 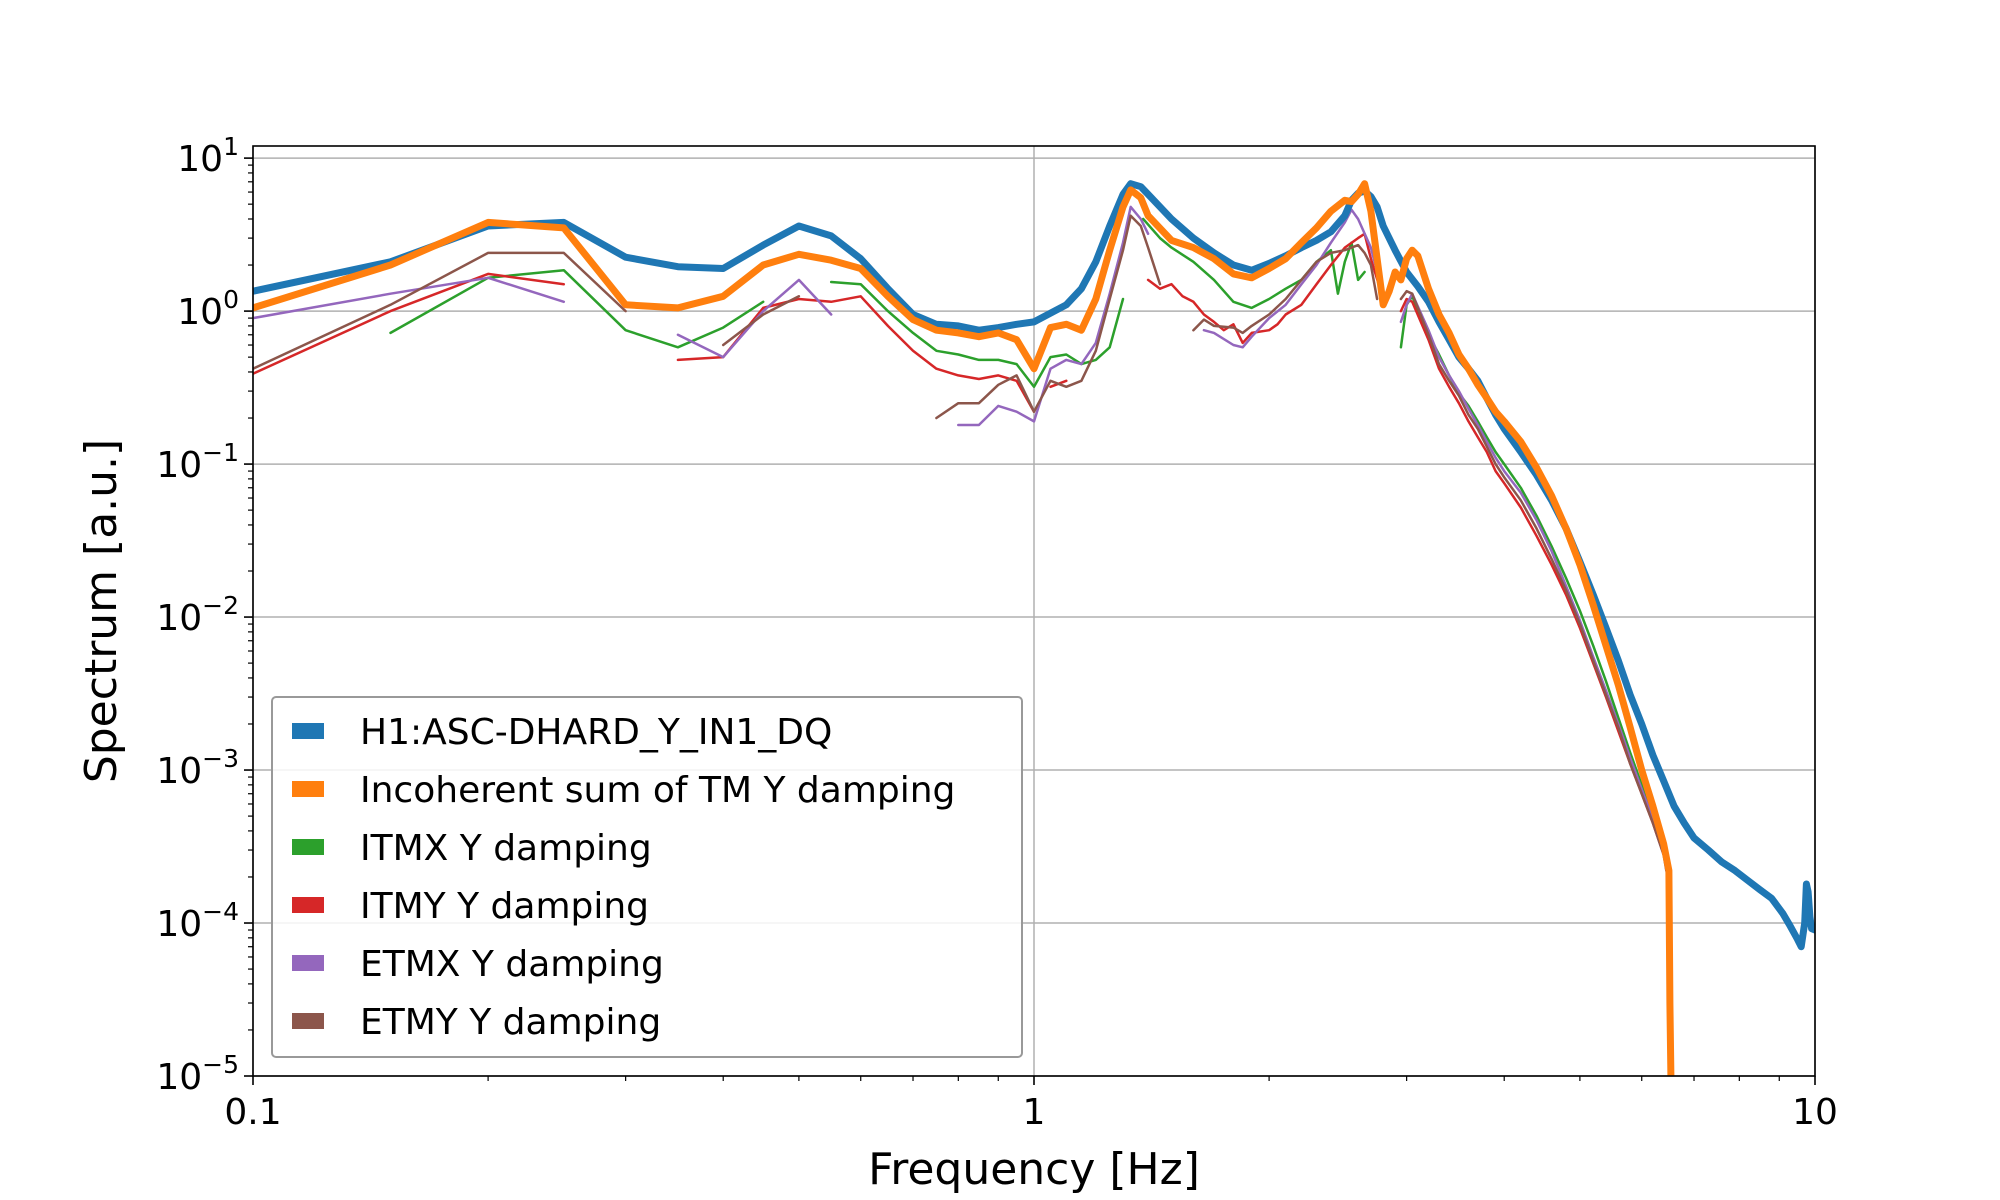 I want to click on x-tick-label: 1, so click(x=1034, y=1112).